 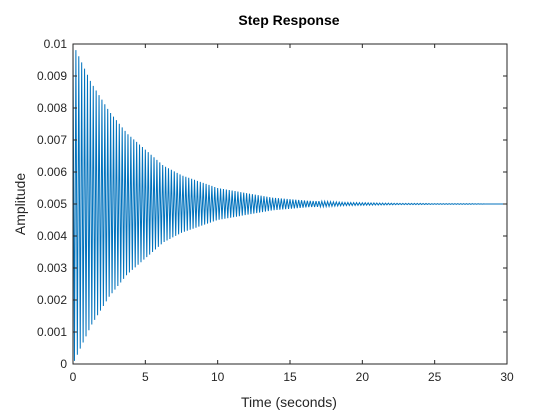 What do you see at coordinates (52, 236) in the screenshot?
I see `y-tick-label: 0.004` at bounding box center [52, 236].